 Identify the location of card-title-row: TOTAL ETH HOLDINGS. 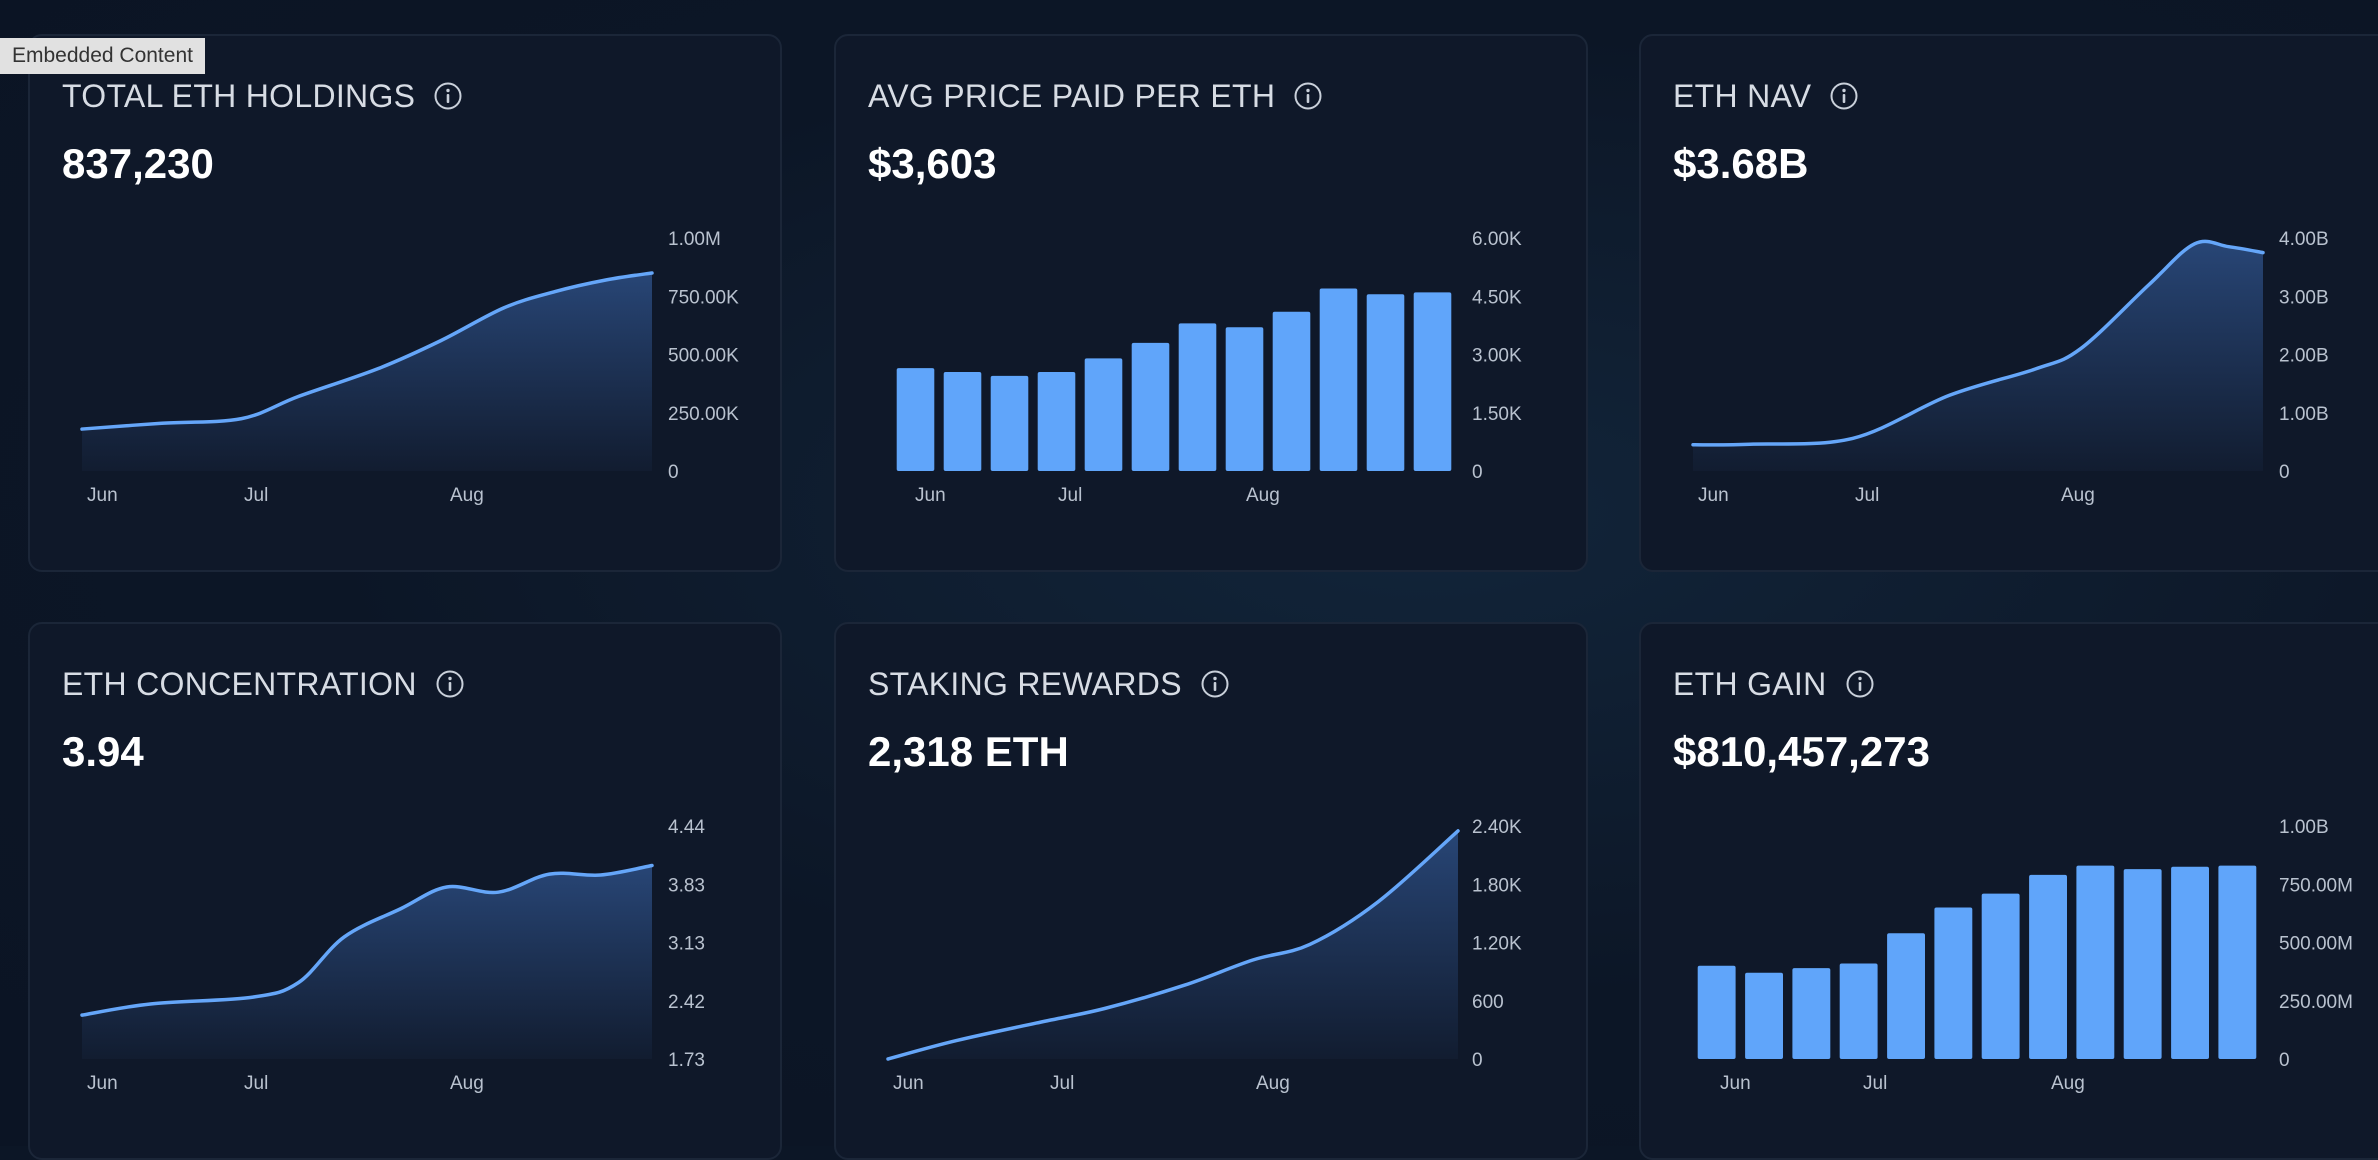
(262, 96).